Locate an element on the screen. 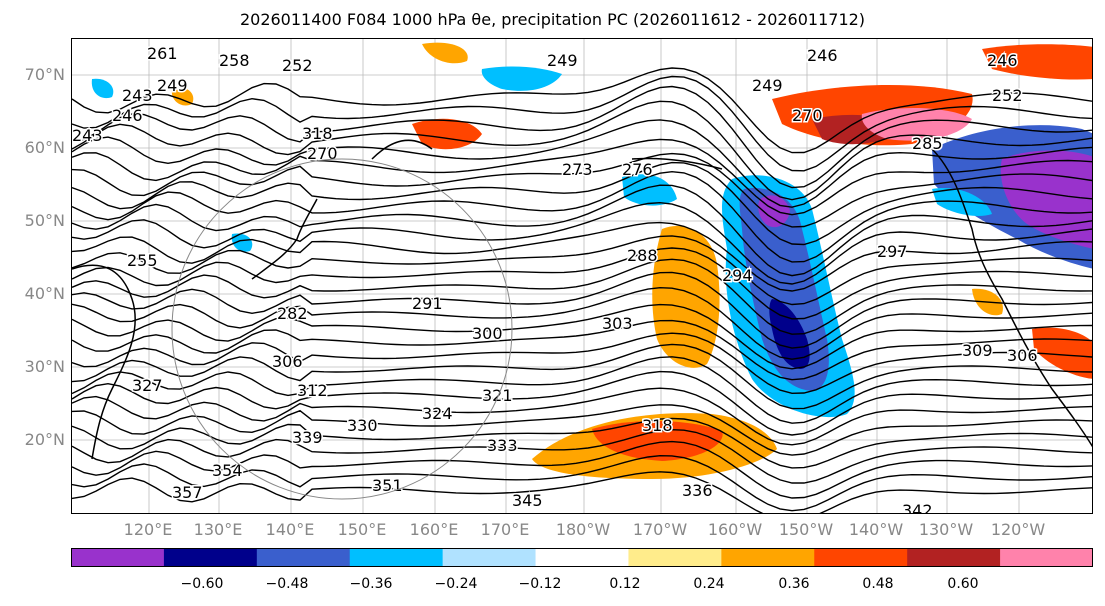 The image size is (1105, 606). contour-label: 321 is located at coordinates (497, 395).